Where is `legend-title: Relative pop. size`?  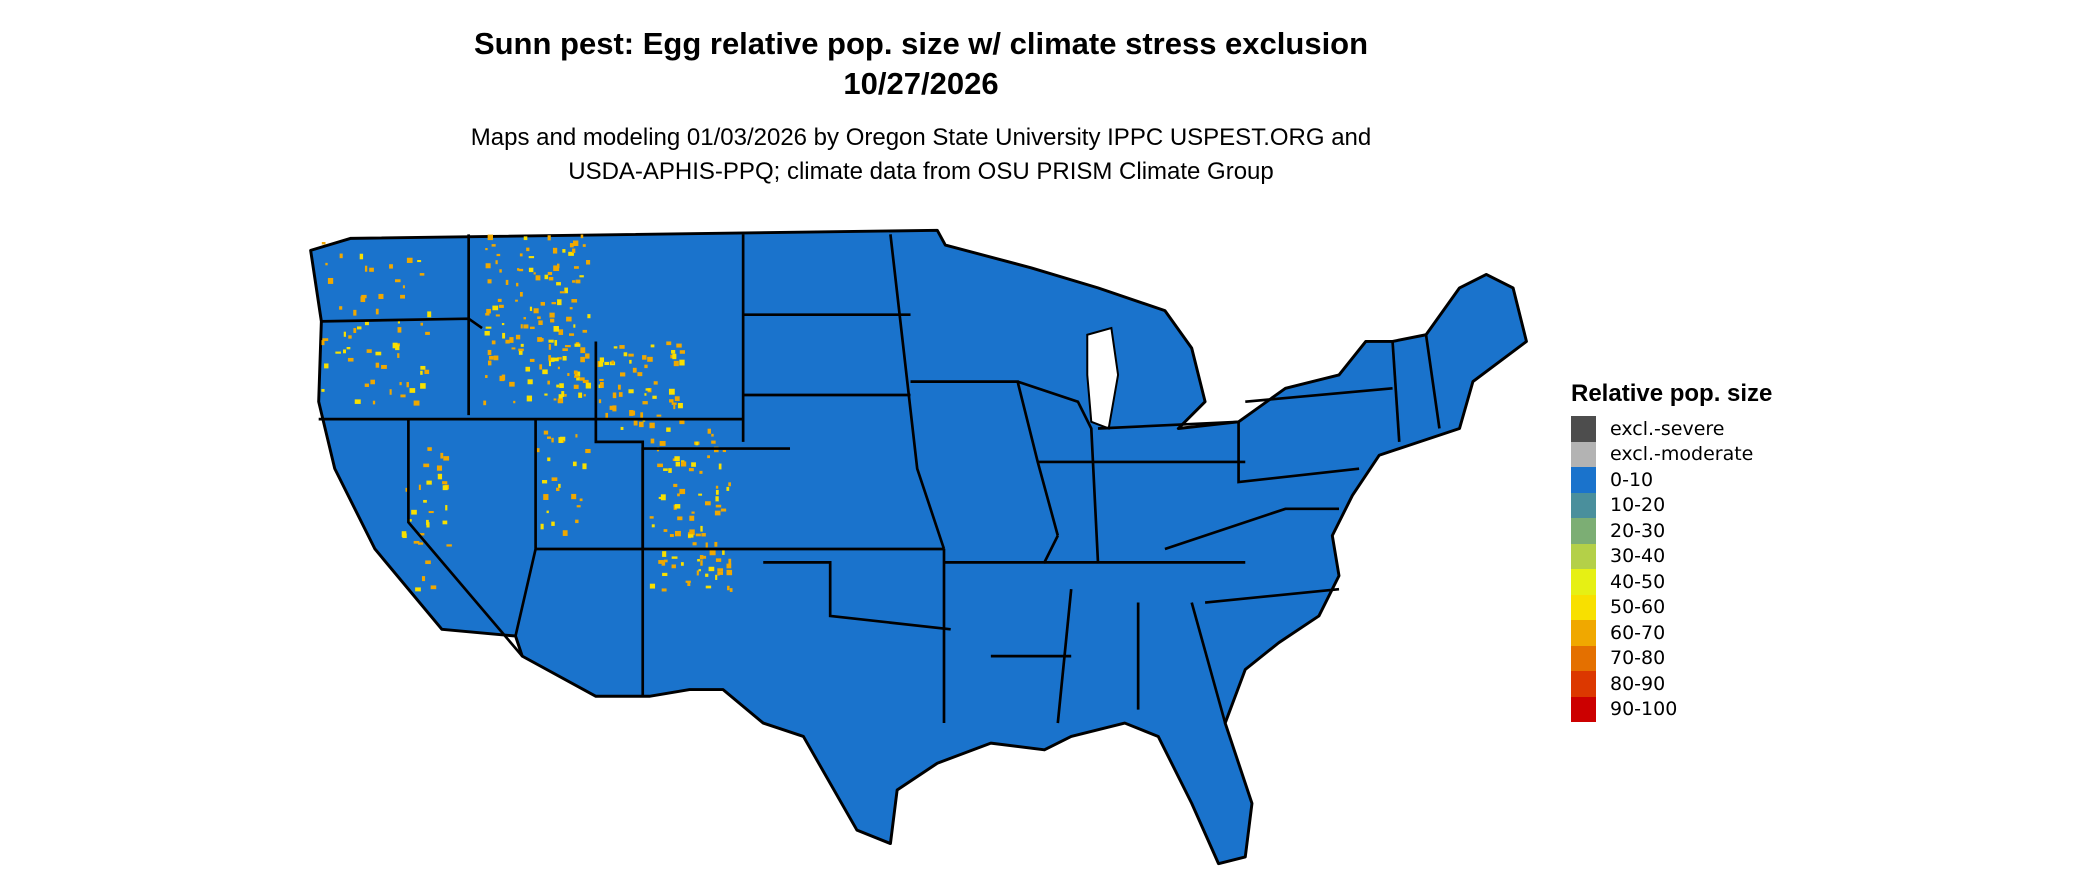
legend-title: Relative pop. size is located at coordinates (1672, 393).